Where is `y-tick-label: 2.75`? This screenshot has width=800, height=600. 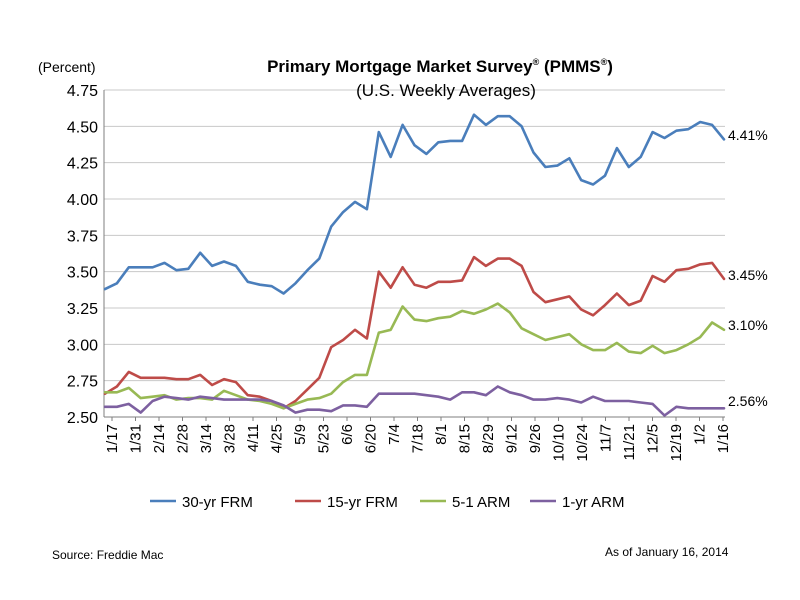
y-tick-label: 2.75 is located at coordinates (82, 382).